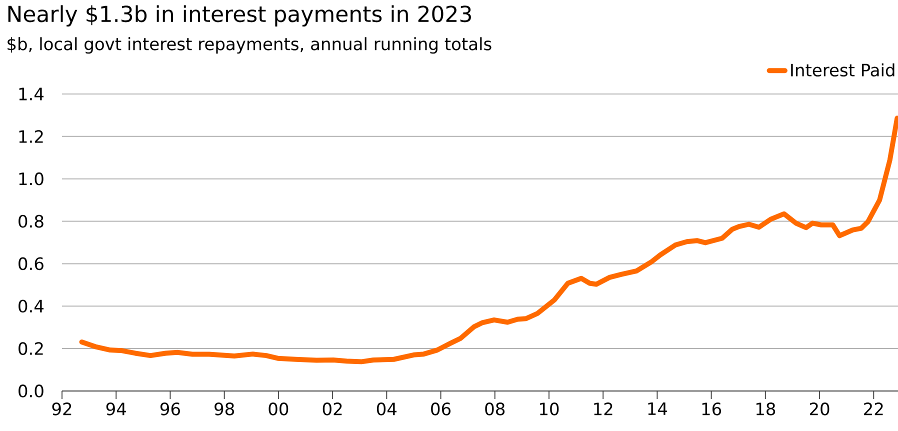  What do you see at coordinates (820, 409) in the screenshot?
I see `x-tick-label: 20` at bounding box center [820, 409].